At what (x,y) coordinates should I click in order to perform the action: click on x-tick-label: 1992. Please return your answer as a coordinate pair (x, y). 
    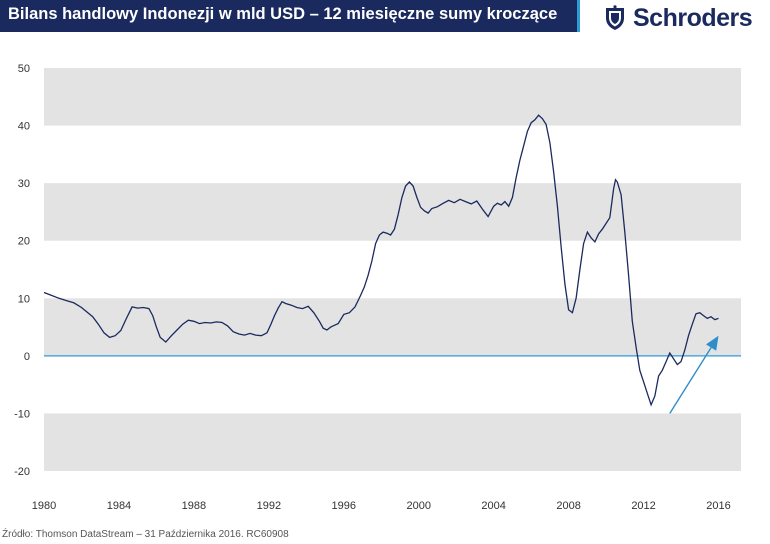
    Looking at the image, I should click on (269, 506).